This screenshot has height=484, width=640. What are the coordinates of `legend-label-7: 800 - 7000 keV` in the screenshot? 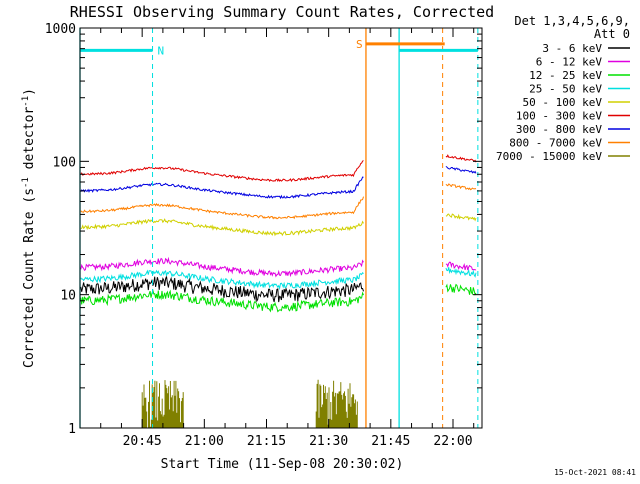 It's located at (555, 143).